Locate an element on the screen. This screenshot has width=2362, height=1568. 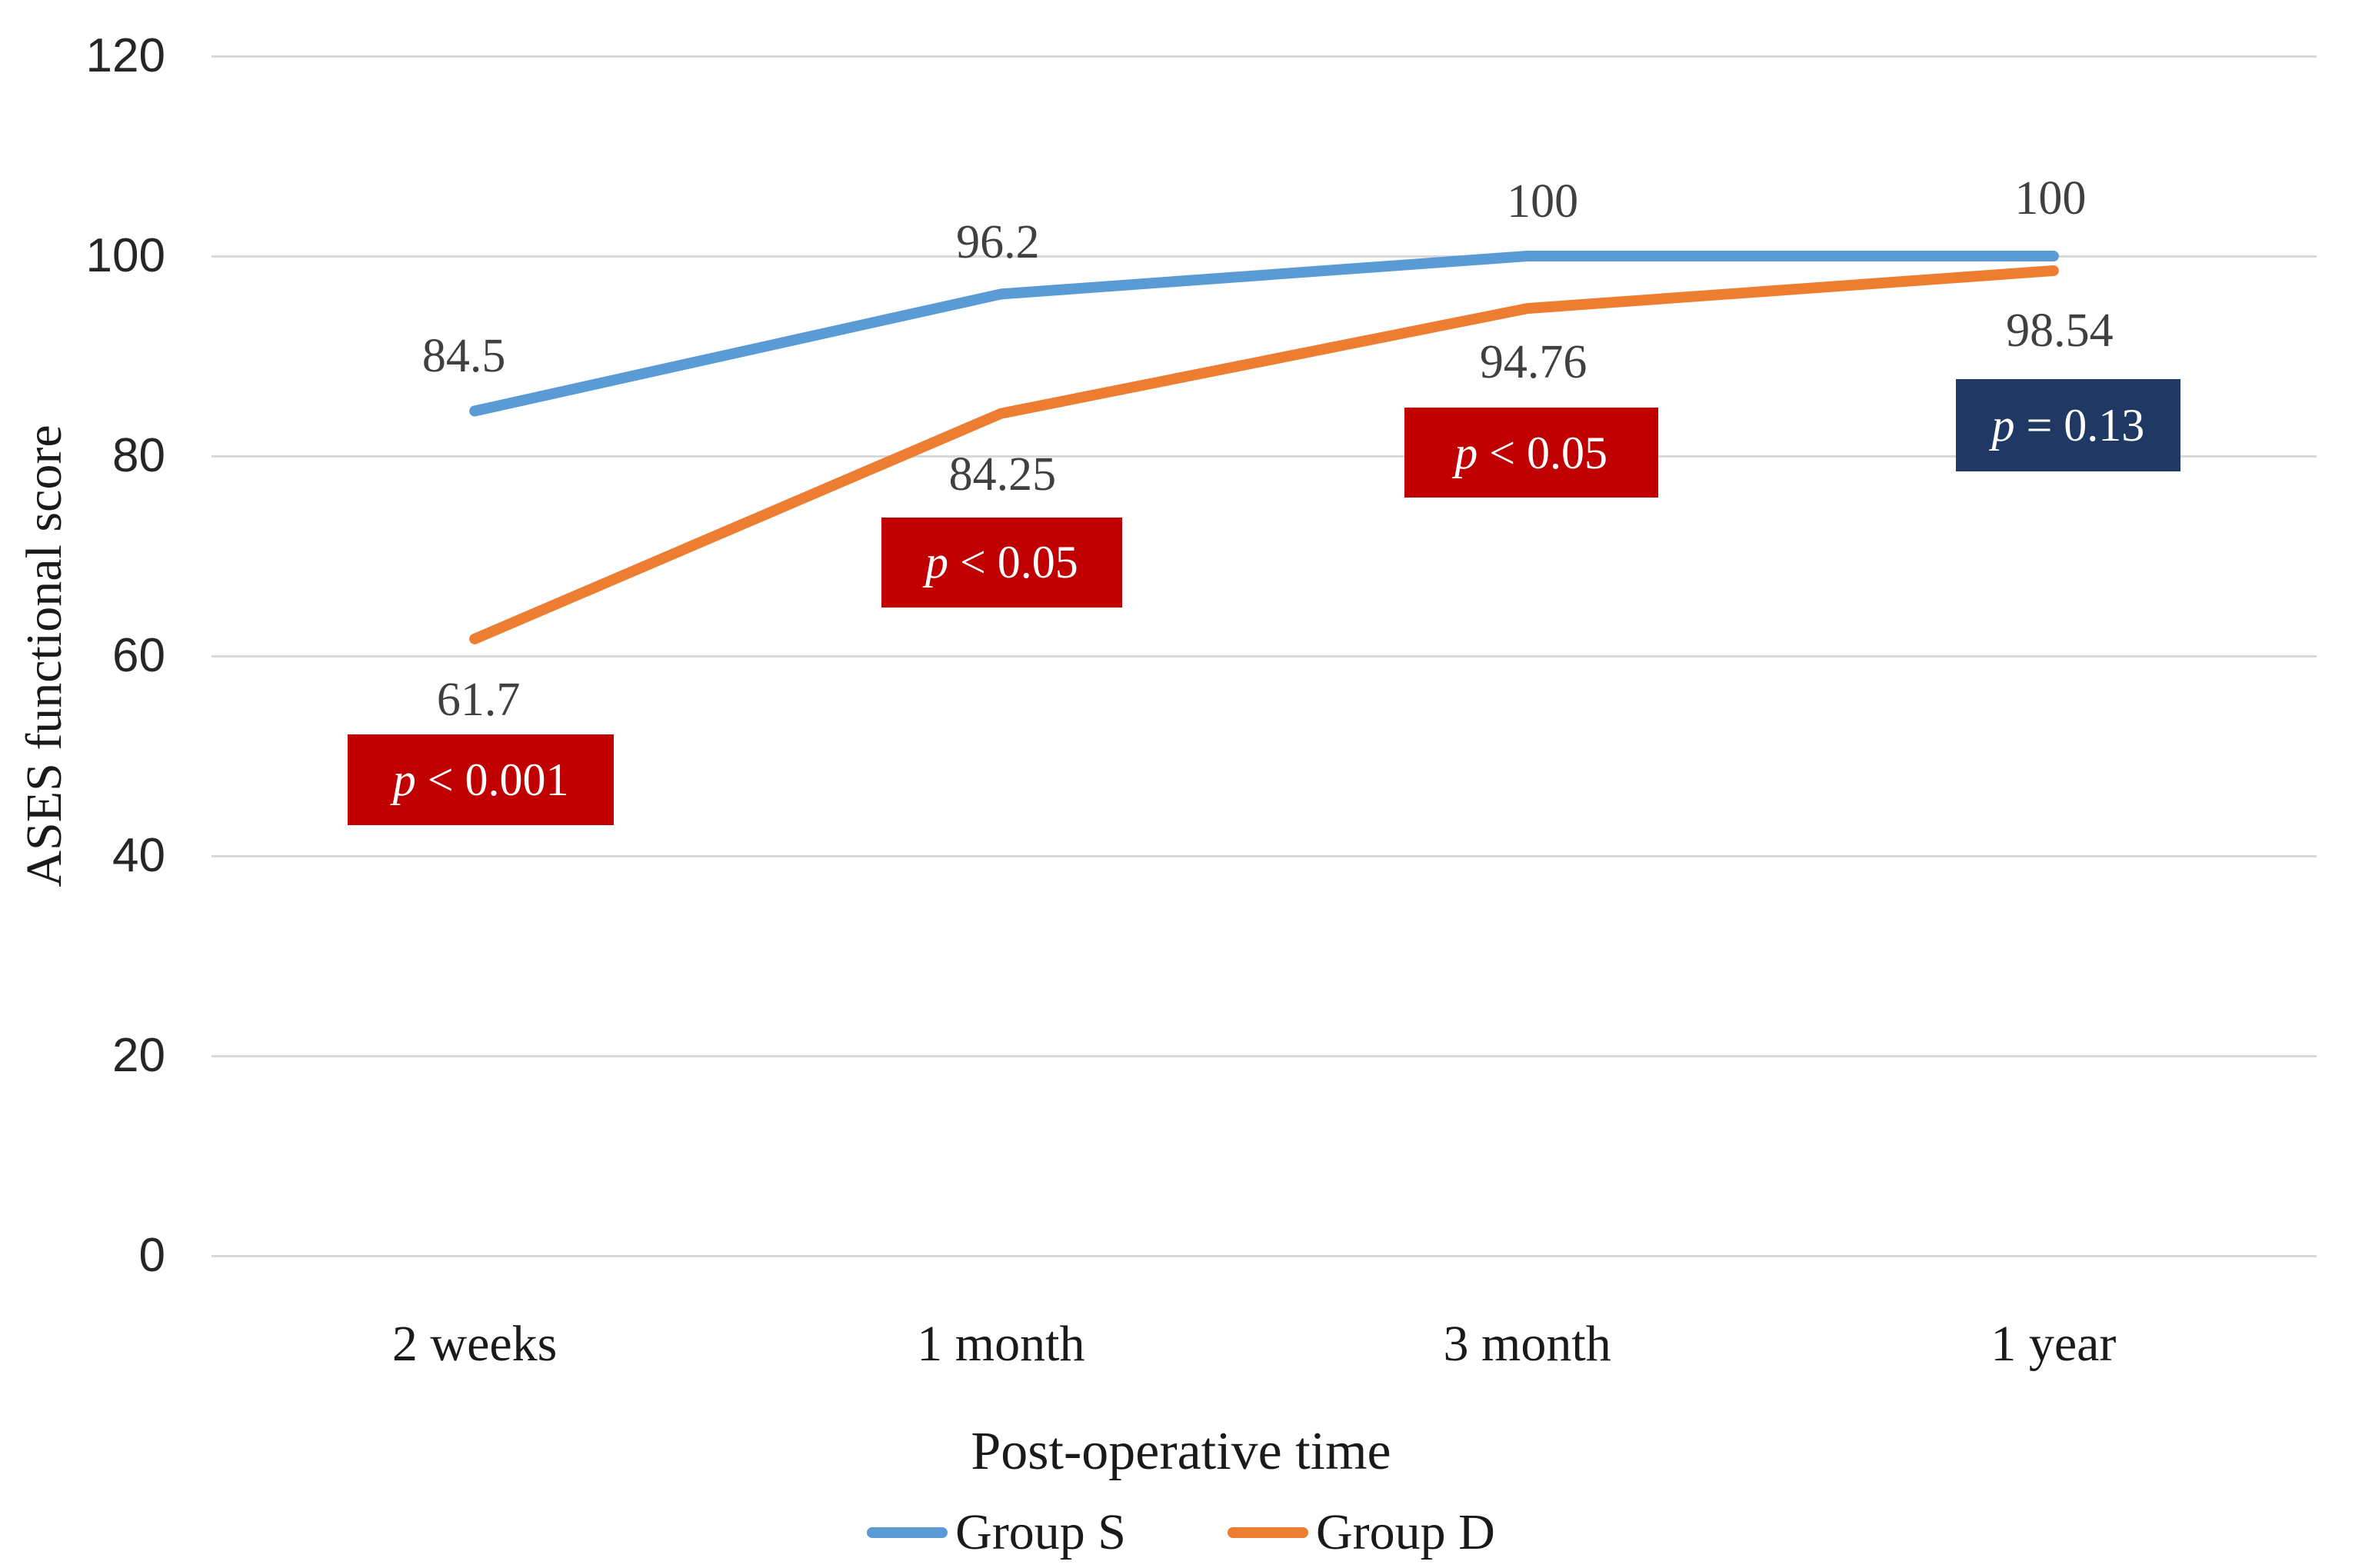
series-line-group-s is located at coordinates (1264, 334).